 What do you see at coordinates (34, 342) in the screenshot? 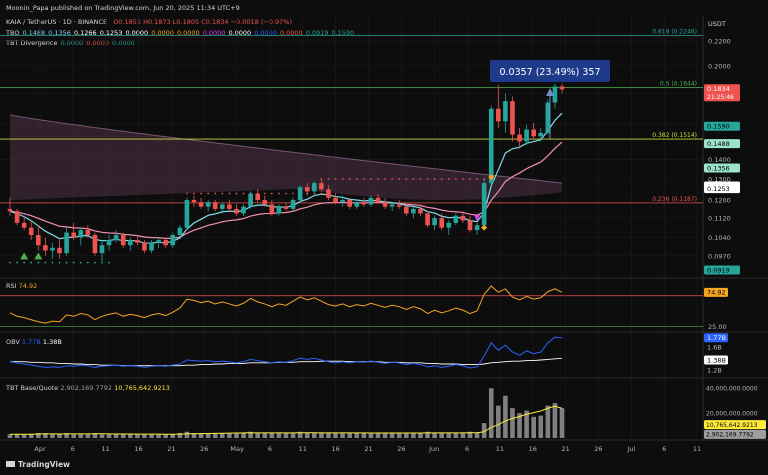
I see `obv-legend: OBV 1.77B 1.38B` at bounding box center [34, 342].